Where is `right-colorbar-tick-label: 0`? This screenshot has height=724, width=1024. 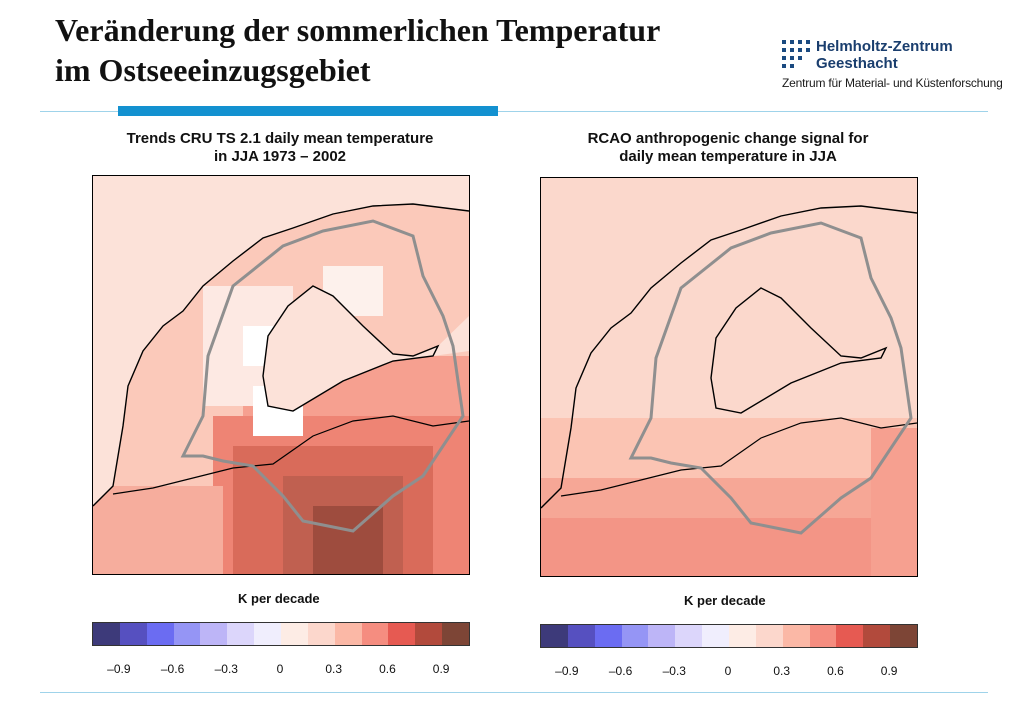
right-colorbar-tick-label: 0 is located at coordinates (728, 671).